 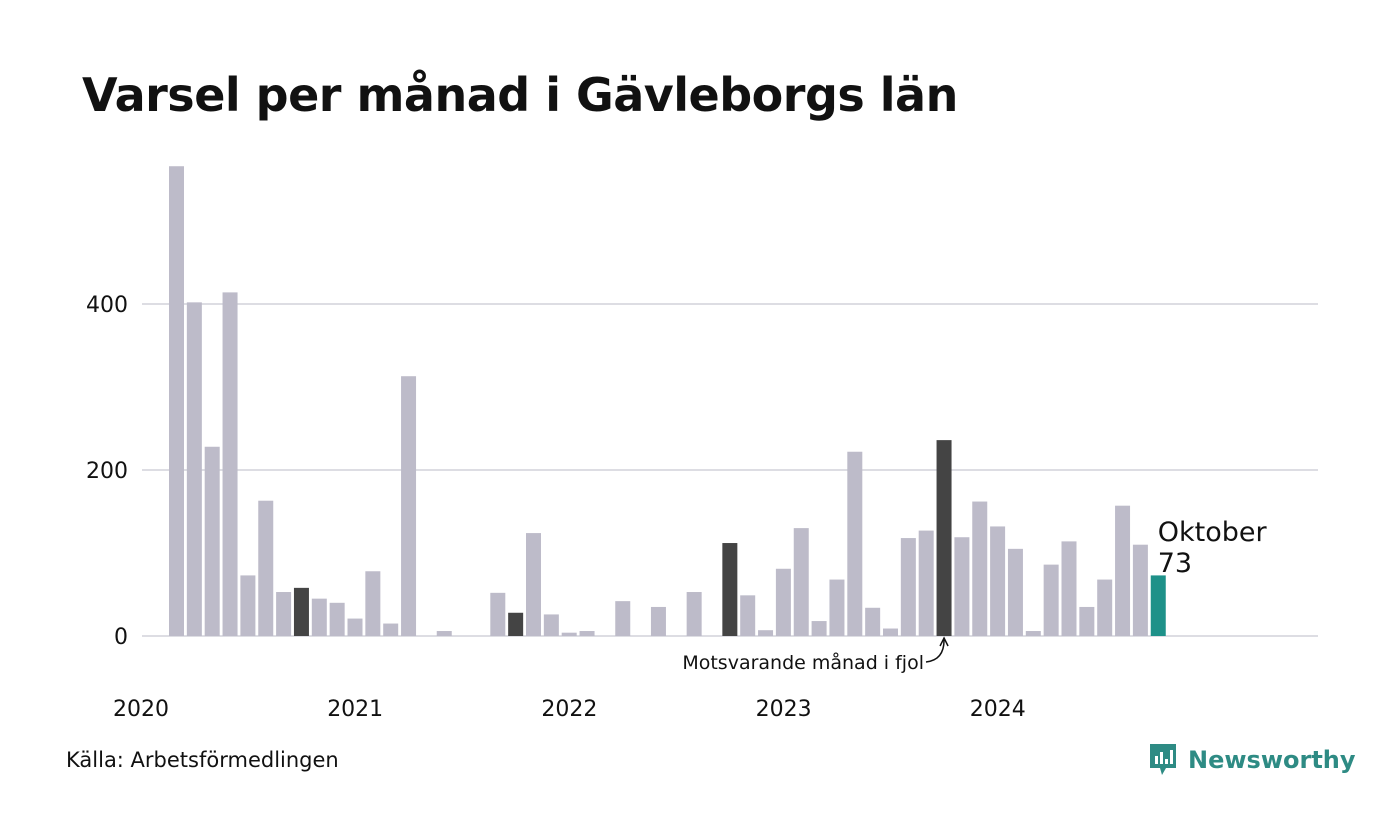 What do you see at coordinates (1272, 760) in the screenshot?
I see `brand-name: Newsworthy` at bounding box center [1272, 760].